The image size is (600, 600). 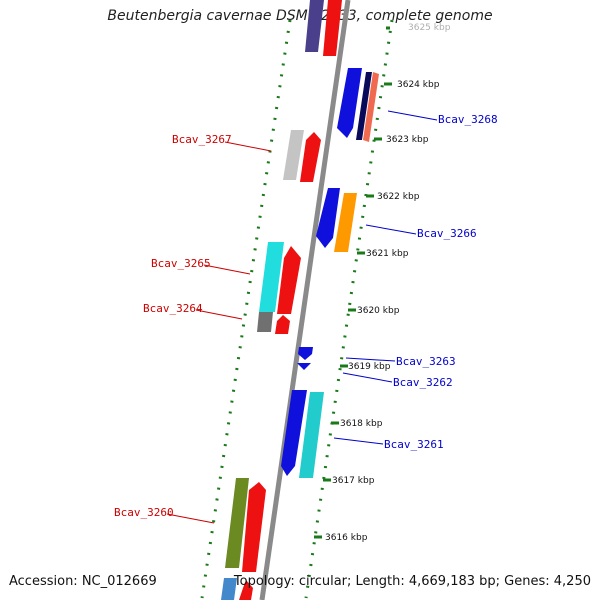 I want to click on gene-label-bcav-3268: Bcav_3268, so click(x=468, y=119).